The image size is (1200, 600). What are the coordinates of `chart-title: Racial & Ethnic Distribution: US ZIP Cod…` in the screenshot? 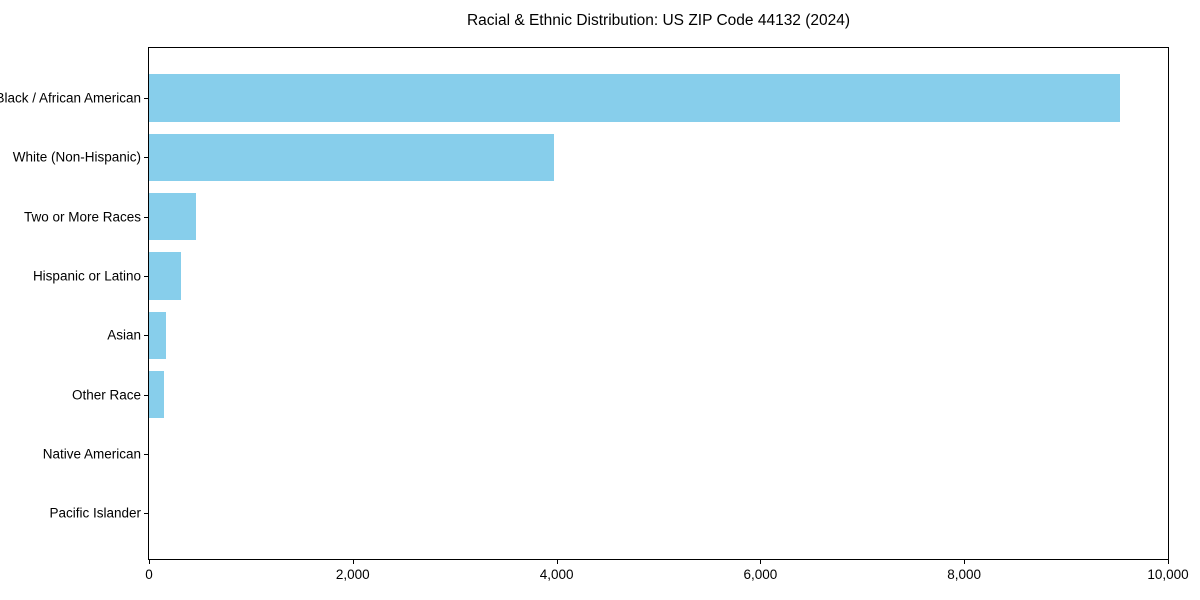 It's located at (658, 20).